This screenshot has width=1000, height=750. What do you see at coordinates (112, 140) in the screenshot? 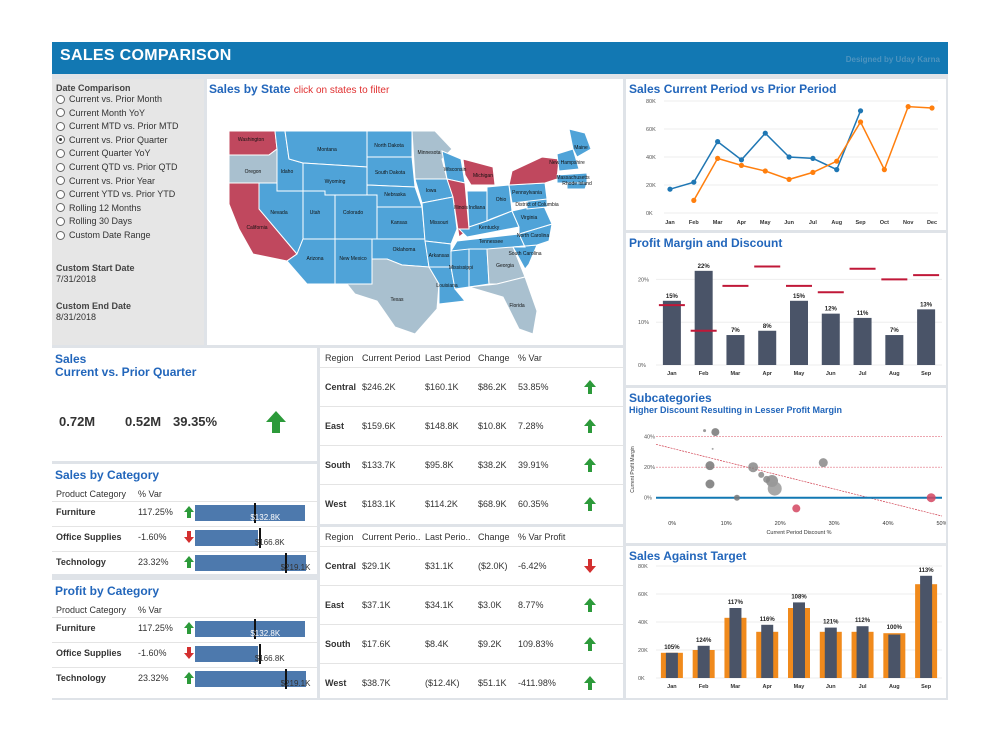
I see `date-option-radio: Current vs. Prior Quarter` at bounding box center [112, 140].